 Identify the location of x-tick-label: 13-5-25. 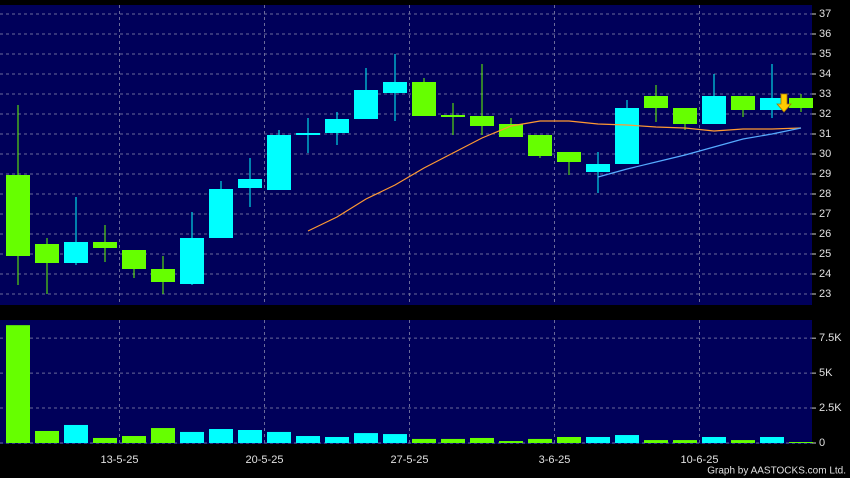
(120, 460).